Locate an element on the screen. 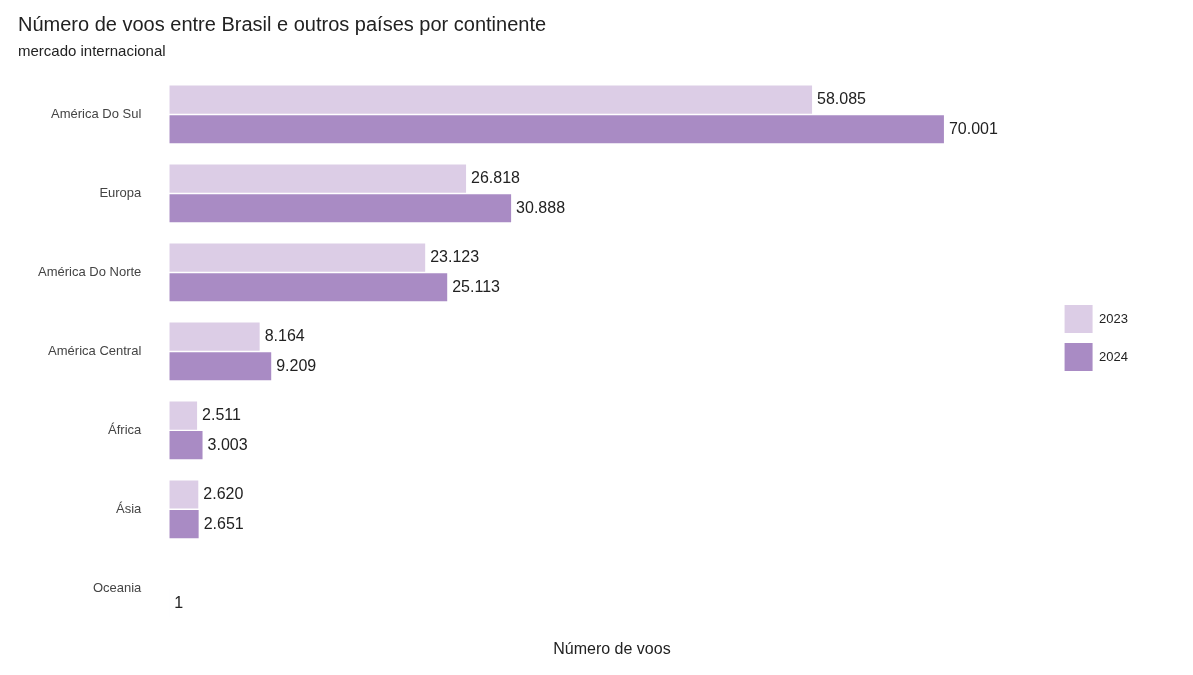 The width and height of the screenshot is (1193, 675). legend-label: 2023 is located at coordinates (1113, 318).